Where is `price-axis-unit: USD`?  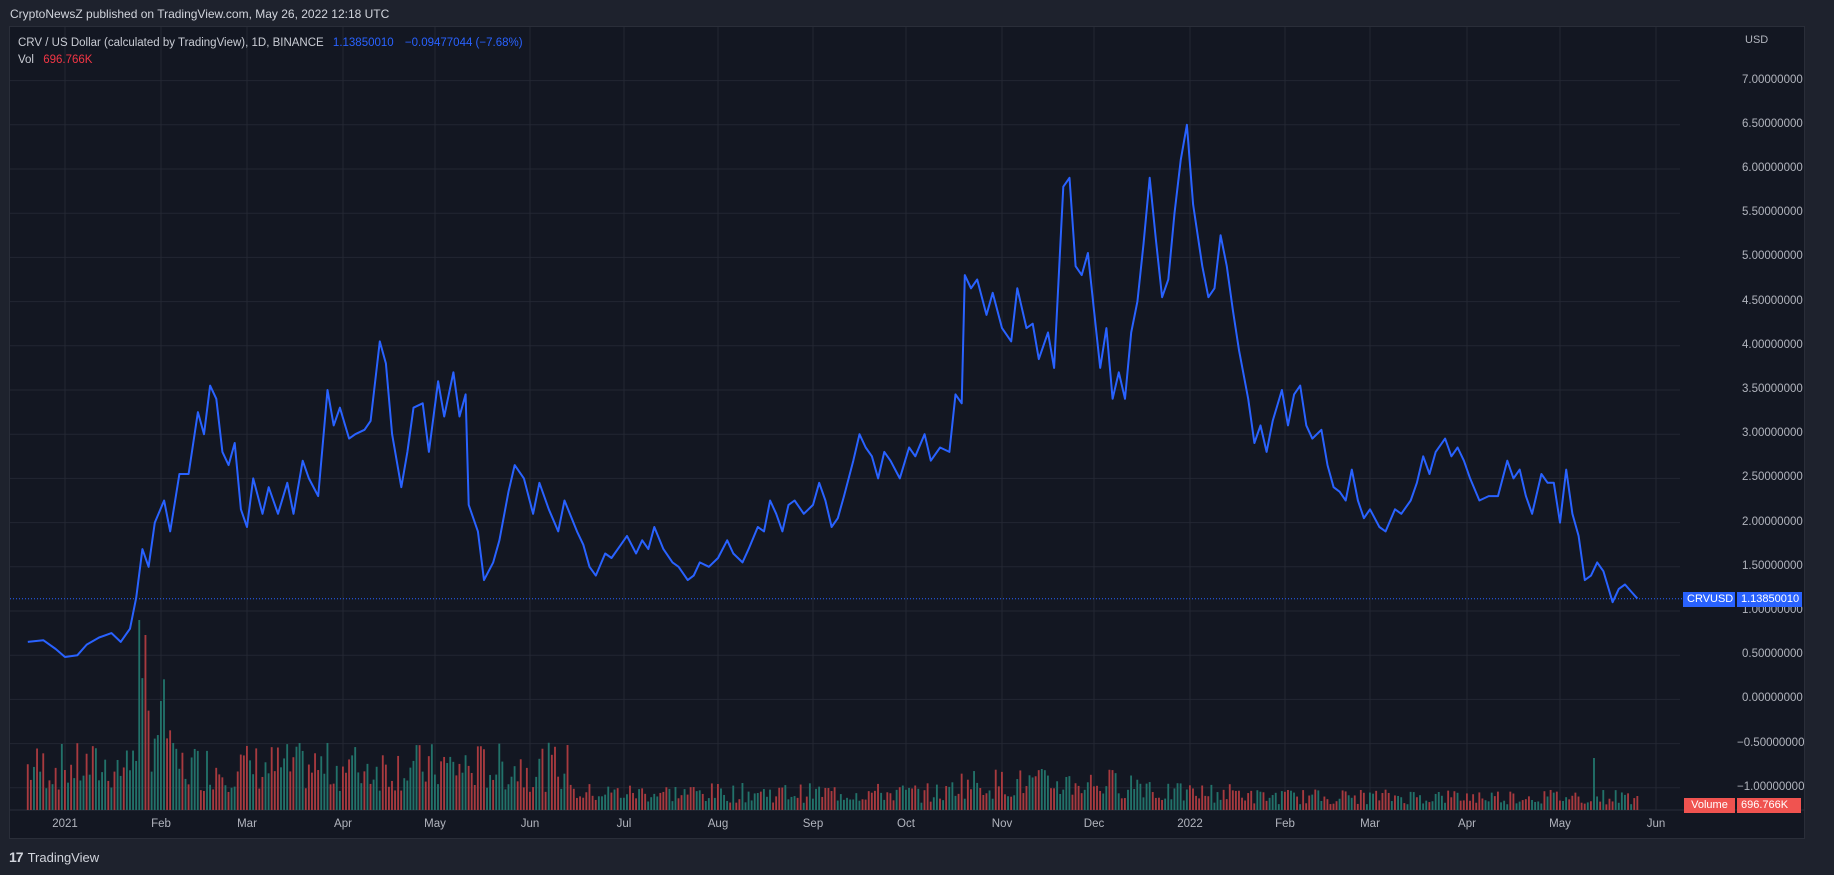
price-axis-unit: USD is located at coordinates (1757, 40).